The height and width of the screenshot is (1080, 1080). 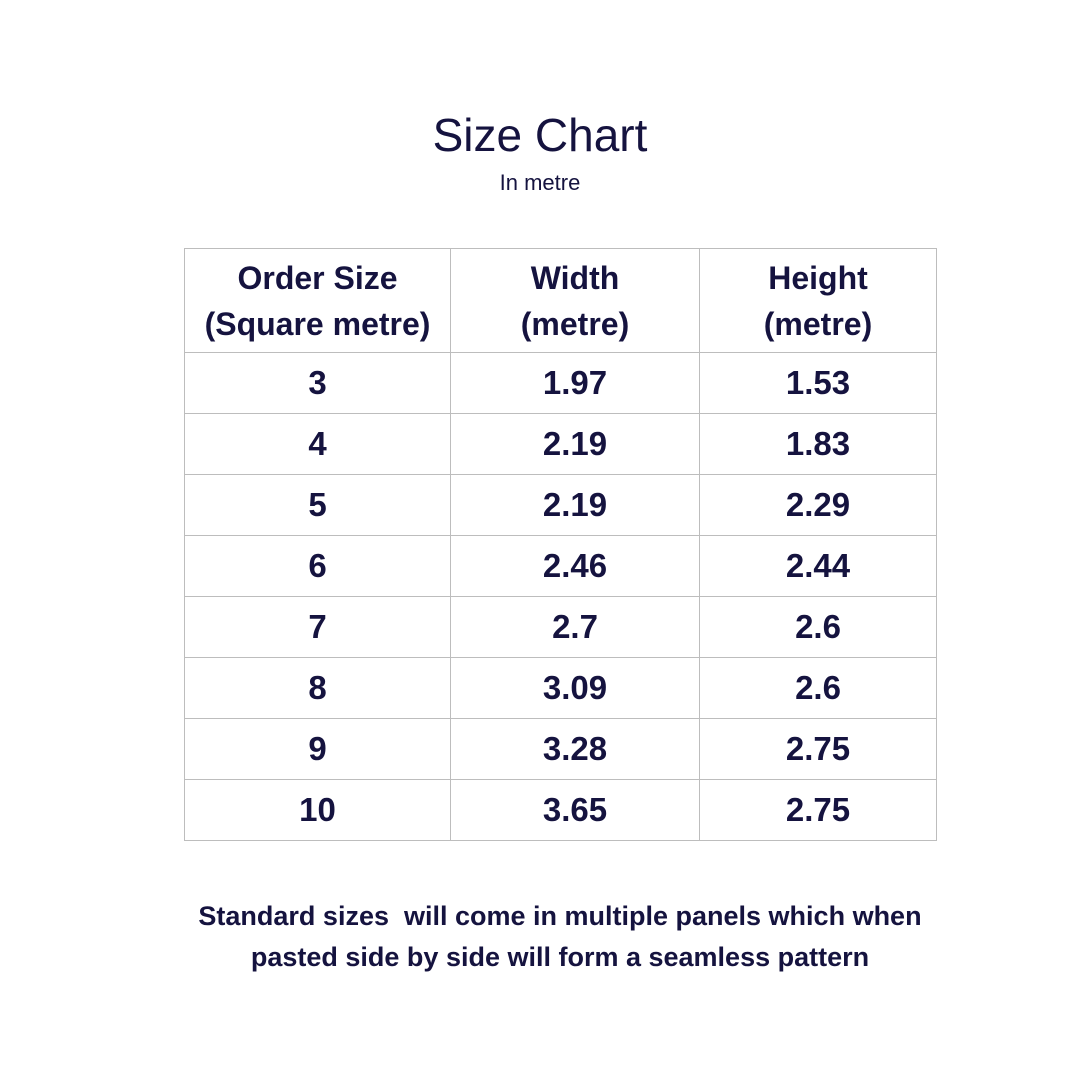 I want to click on table-row: 5 2.19 2.29, so click(x=560, y=505).